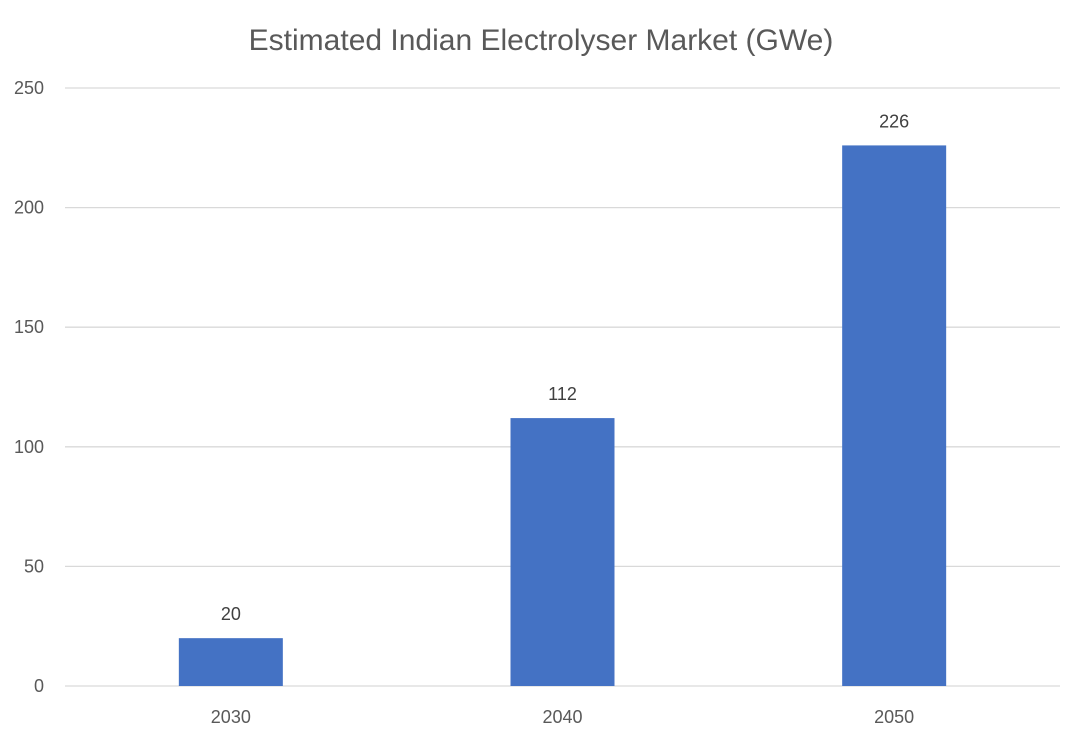 The width and height of the screenshot is (1083, 732). Describe the element at coordinates (562, 552) in the screenshot. I see `bar-2040` at that location.